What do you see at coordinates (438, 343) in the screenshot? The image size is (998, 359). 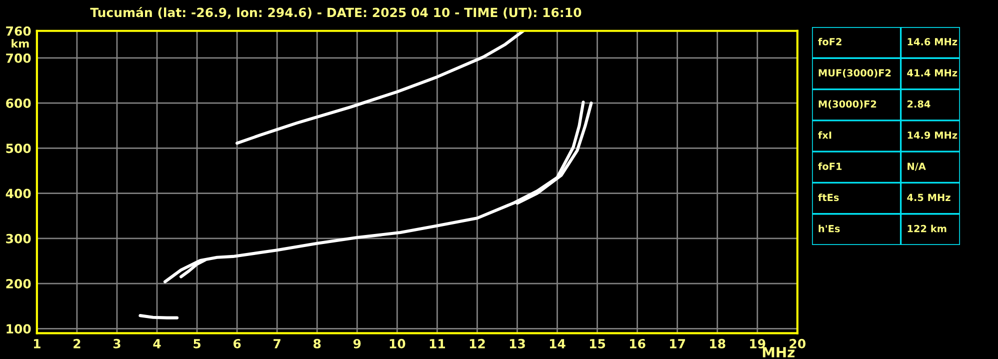 I see `x-tick-label: 11` at bounding box center [438, 343].